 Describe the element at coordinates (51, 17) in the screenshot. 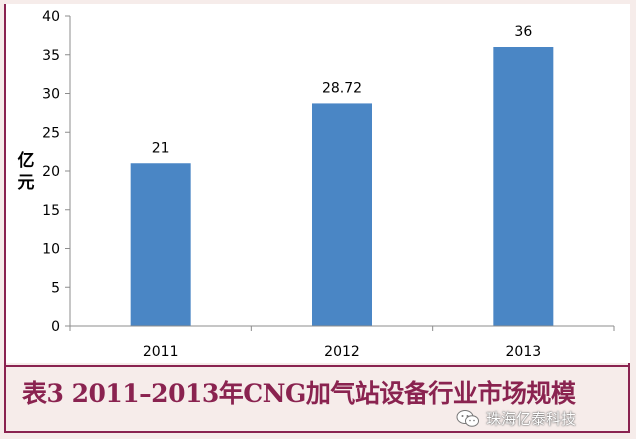

I see `y-tick-label: 40` at that location.